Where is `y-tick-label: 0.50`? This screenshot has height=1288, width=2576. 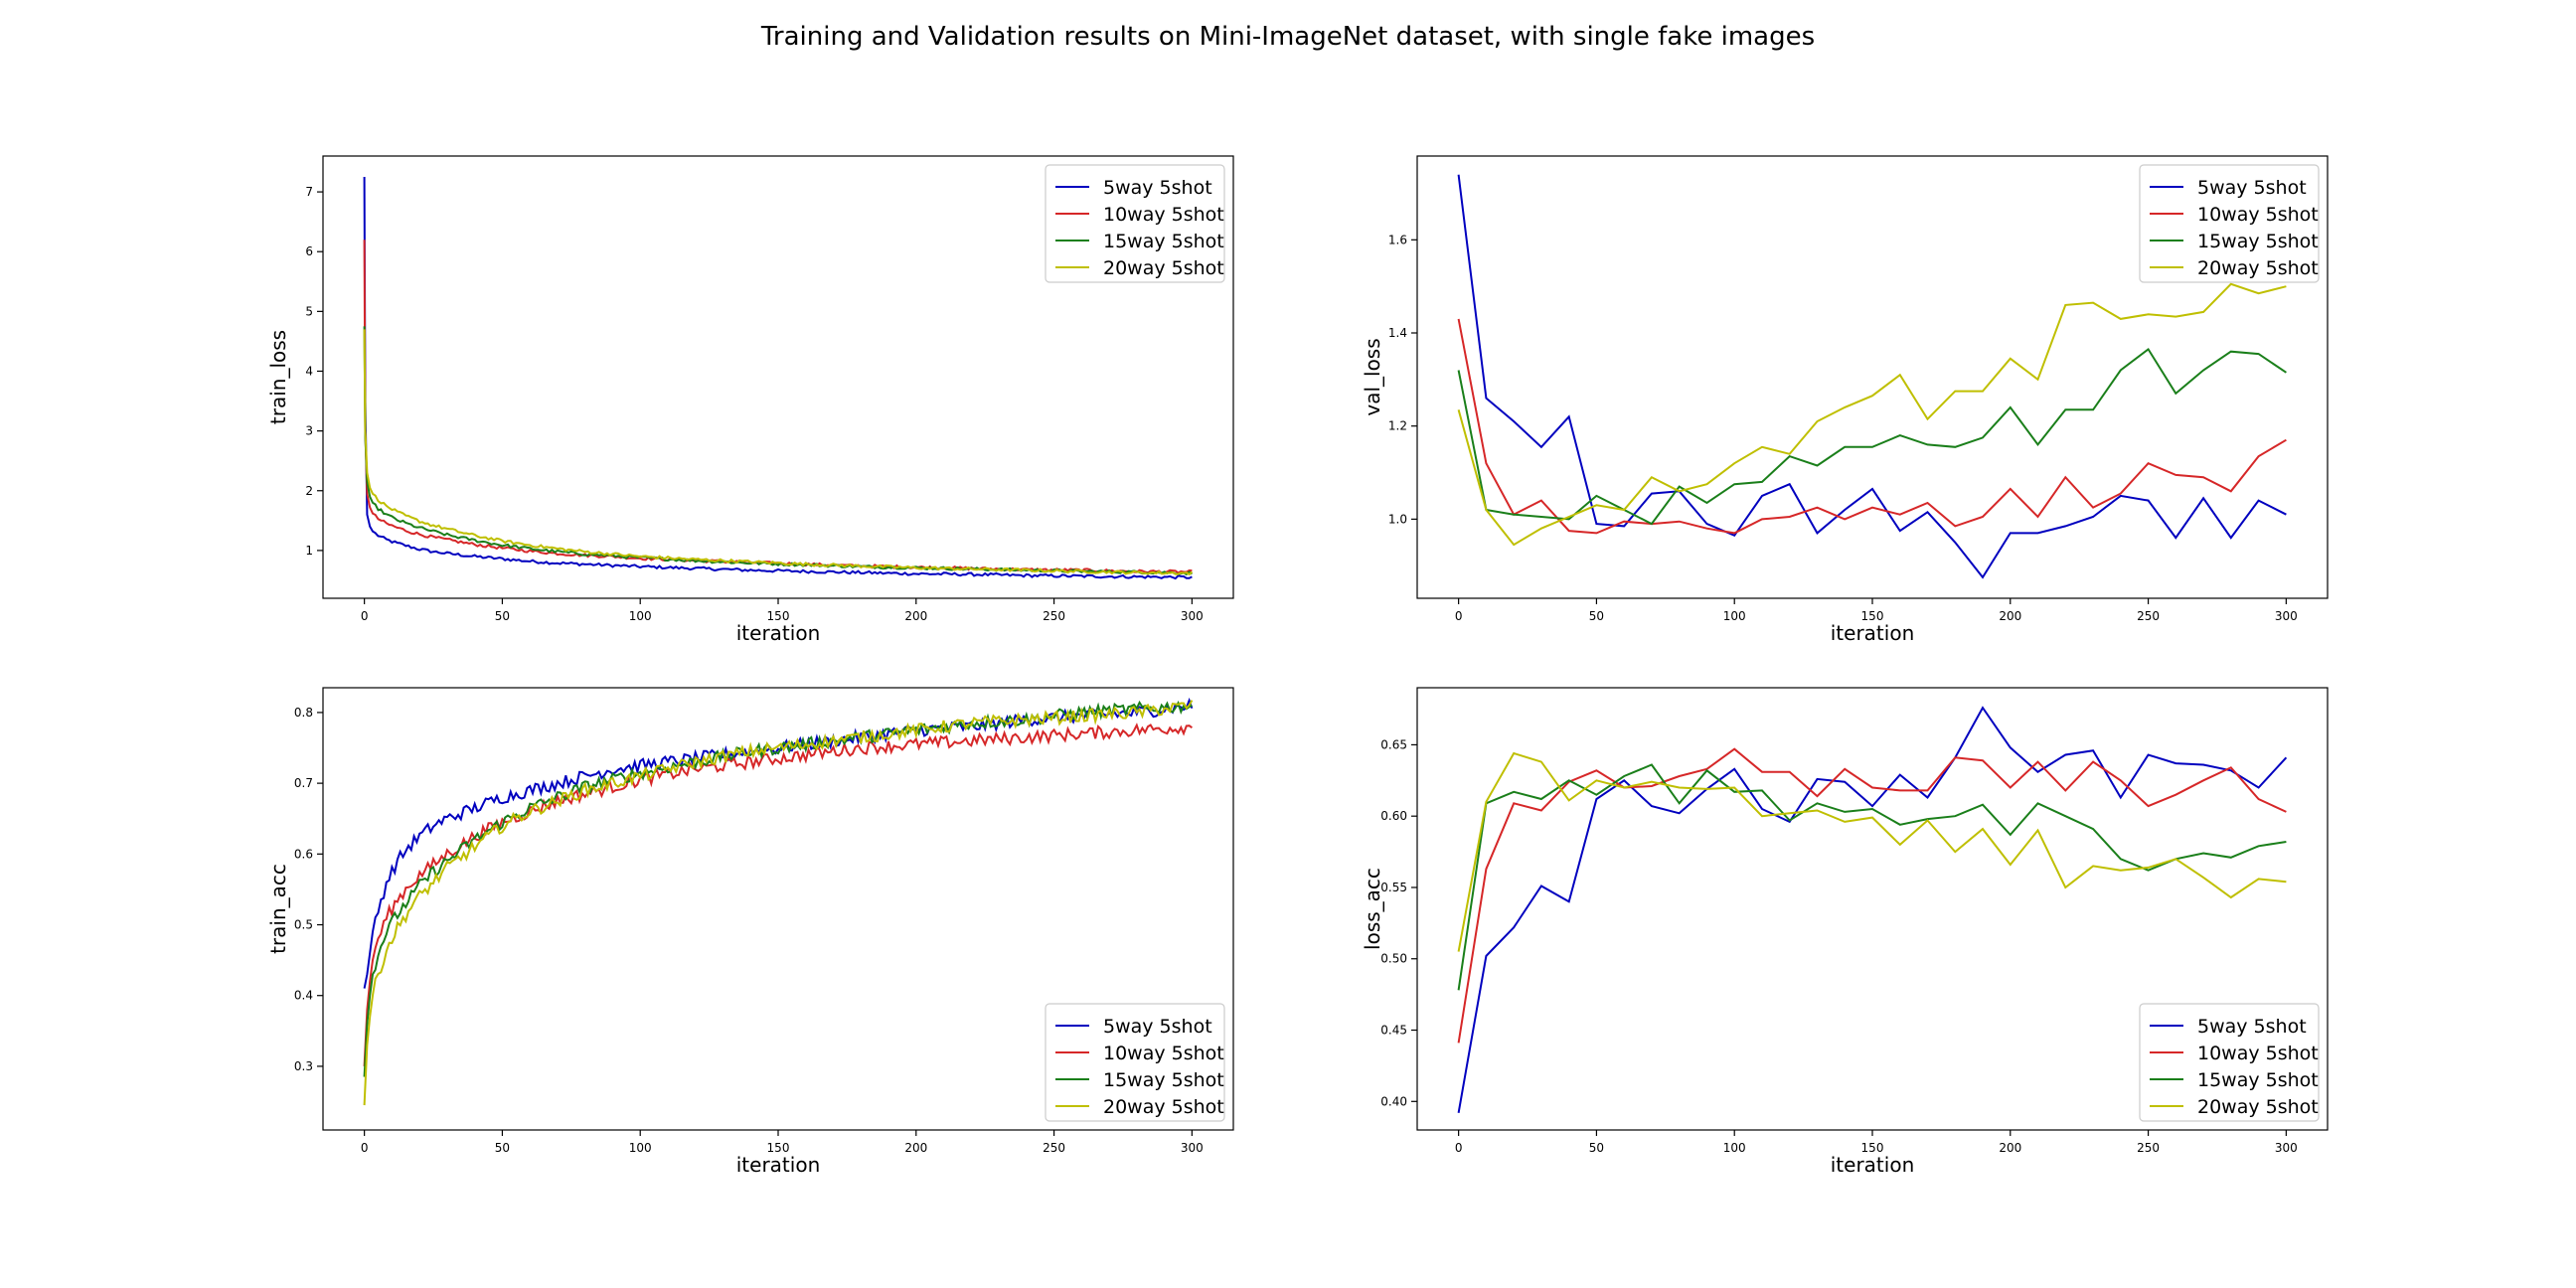
y-tick-label: 0.50 is located at coordinates (1393, 959).